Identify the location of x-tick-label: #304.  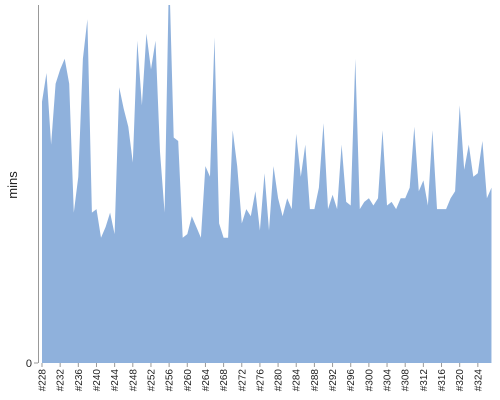
(388, 380).